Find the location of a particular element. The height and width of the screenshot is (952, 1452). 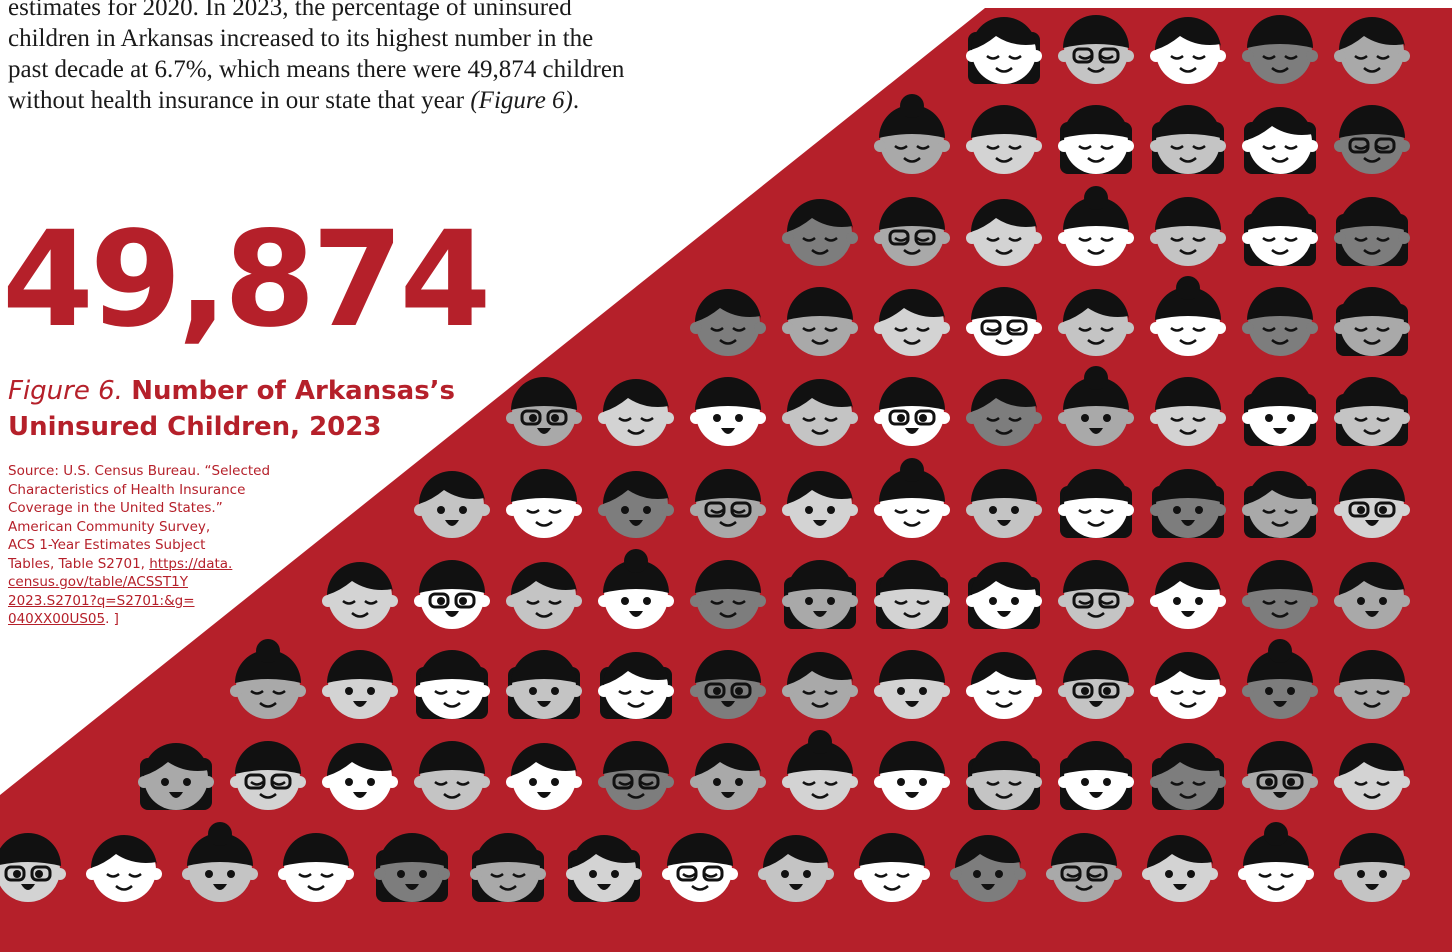

link: https://data. is located at coordinates (191, 563).